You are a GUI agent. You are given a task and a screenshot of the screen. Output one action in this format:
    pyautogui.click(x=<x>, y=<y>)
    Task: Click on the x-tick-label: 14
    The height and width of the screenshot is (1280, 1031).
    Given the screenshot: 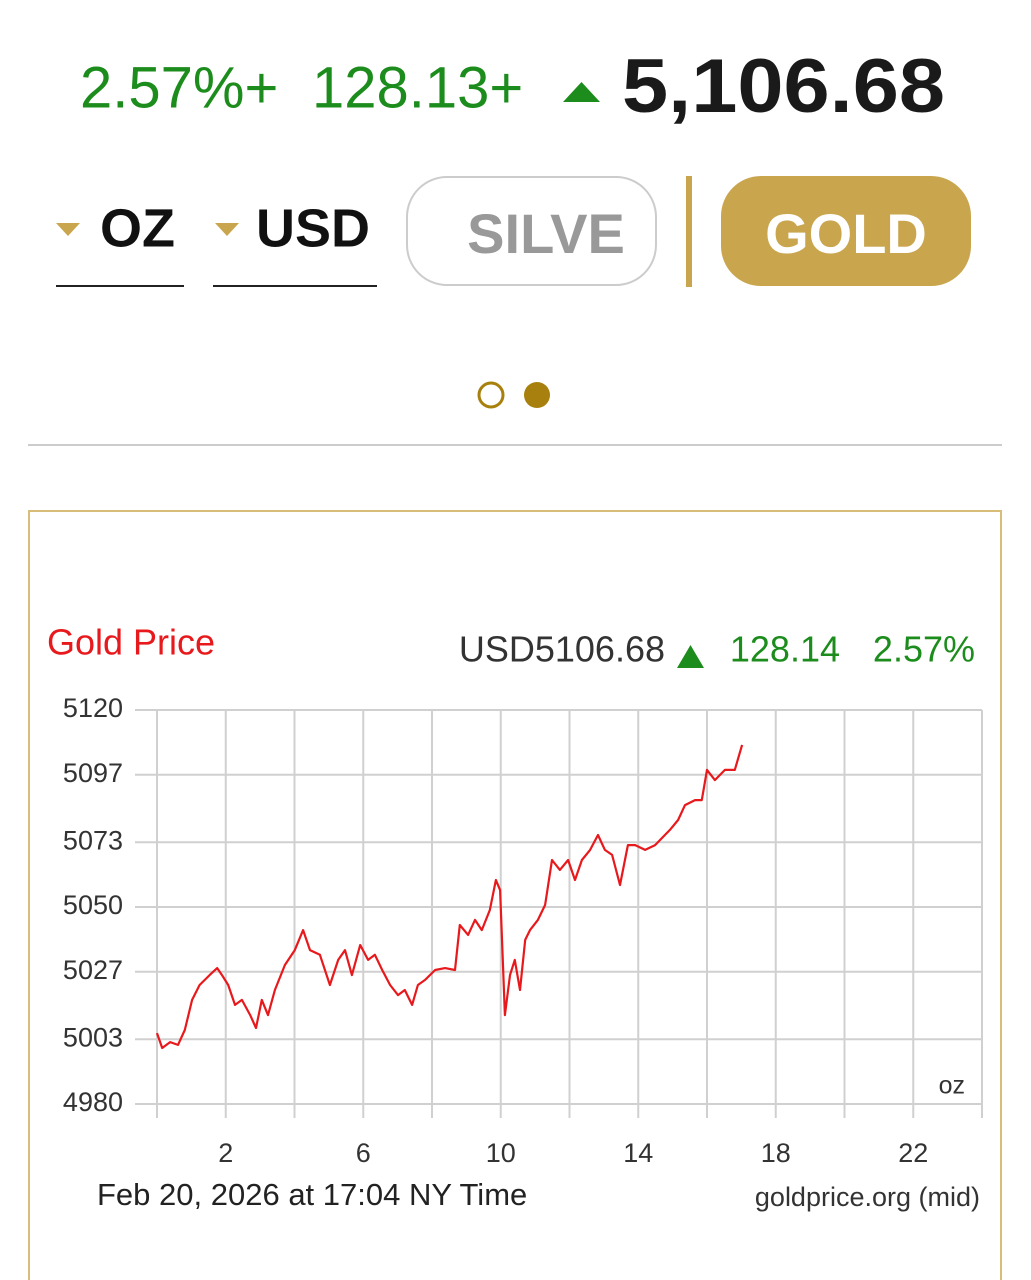 What is the action you would take?
    pyautogui.click(x=638, y=1153)
    